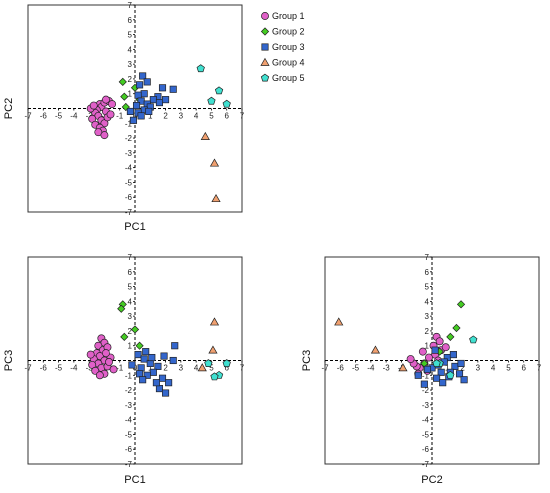 The height and width of the screenshot is (493, 550). Describe the element at coordinates (9, 360) in the screenshot. I see `y-axis-label: PC3` at that location.